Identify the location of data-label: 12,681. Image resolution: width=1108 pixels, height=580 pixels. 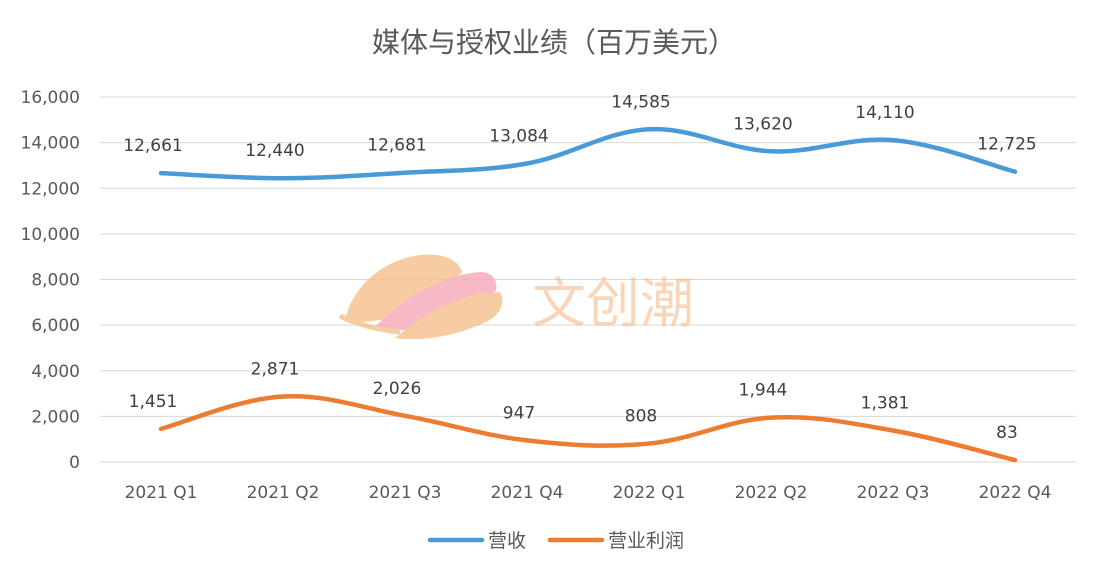
(396, 146).